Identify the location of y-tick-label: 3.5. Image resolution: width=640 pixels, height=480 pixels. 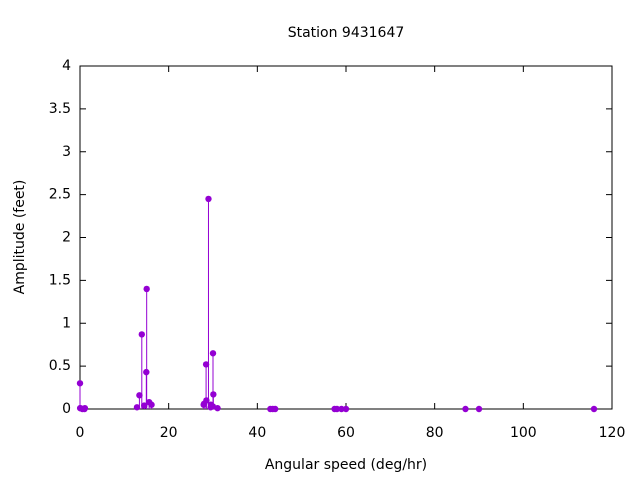
(60, 109).